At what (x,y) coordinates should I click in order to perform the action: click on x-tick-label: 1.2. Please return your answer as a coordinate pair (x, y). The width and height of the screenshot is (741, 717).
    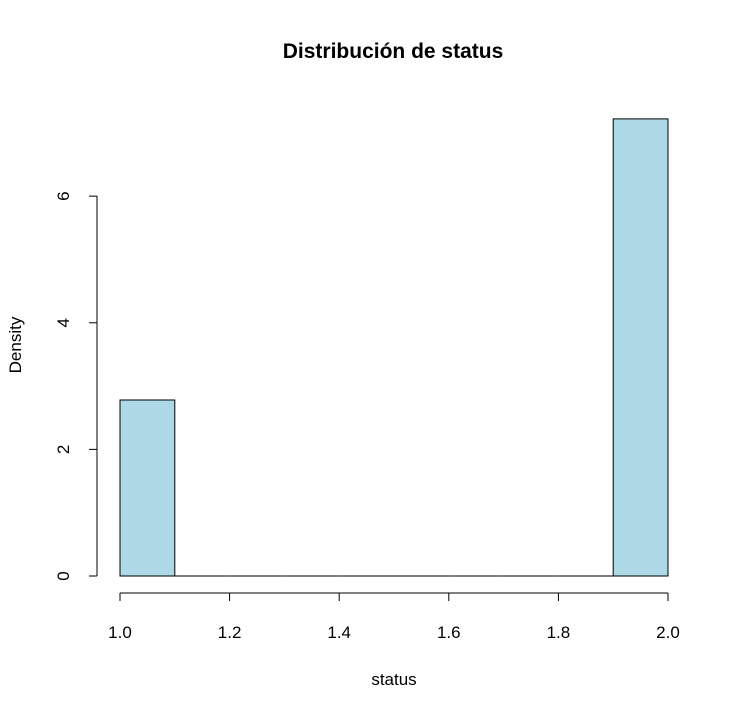
    Looking at the image, I should click on (230, 632).